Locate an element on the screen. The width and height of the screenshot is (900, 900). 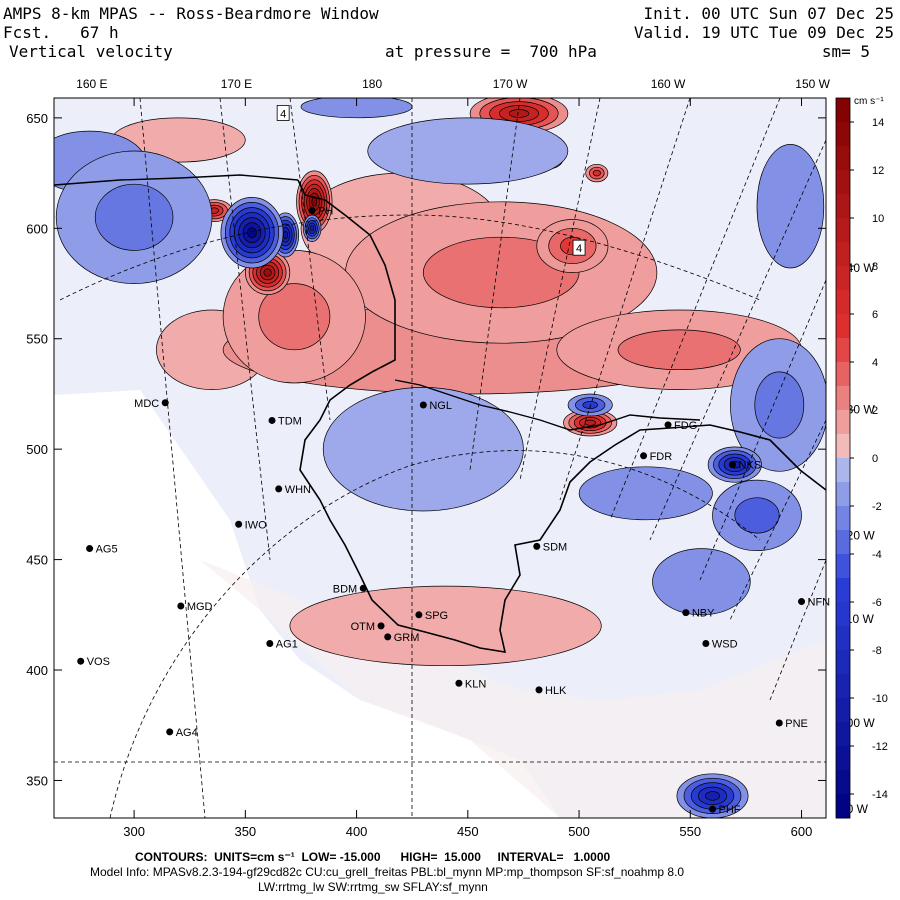
station-dot-bdm is located at coordinates (363, 588).